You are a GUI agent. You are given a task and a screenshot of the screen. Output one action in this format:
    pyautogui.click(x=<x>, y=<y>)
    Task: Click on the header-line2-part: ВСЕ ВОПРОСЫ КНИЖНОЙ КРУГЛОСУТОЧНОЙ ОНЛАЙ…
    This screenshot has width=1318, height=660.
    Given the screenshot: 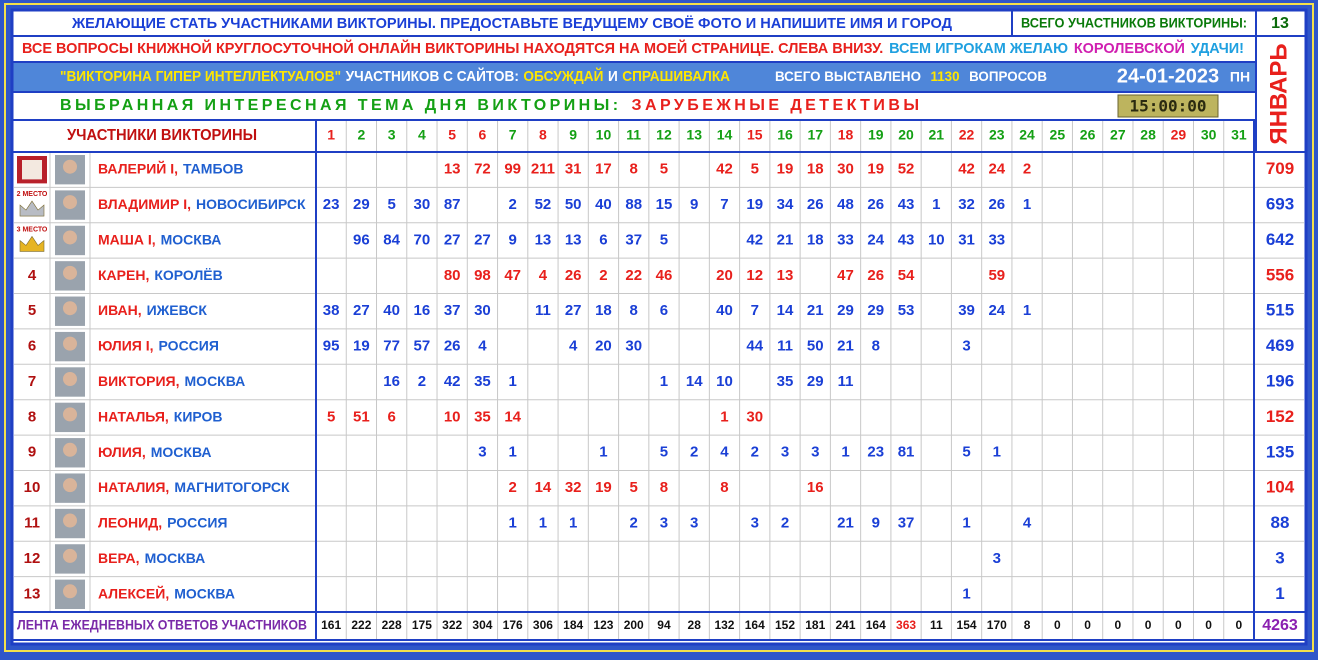 What is the action you would take?
    pyautogui.click(x=452, y=48)
    